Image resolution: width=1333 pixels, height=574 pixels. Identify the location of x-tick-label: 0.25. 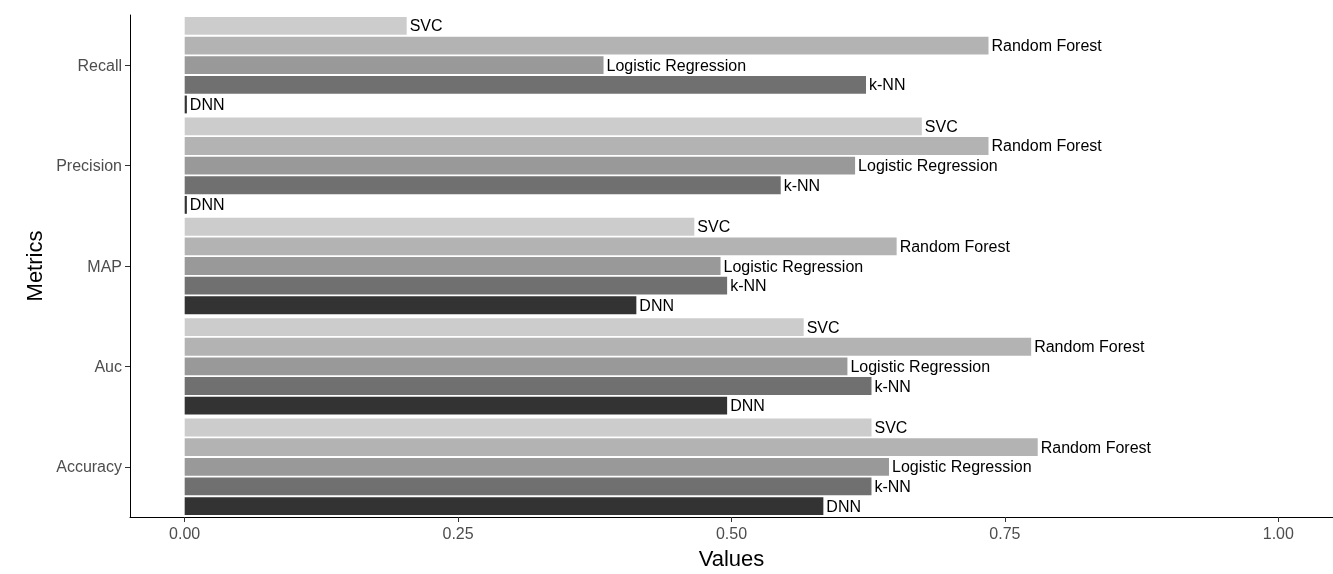
(458, 533).